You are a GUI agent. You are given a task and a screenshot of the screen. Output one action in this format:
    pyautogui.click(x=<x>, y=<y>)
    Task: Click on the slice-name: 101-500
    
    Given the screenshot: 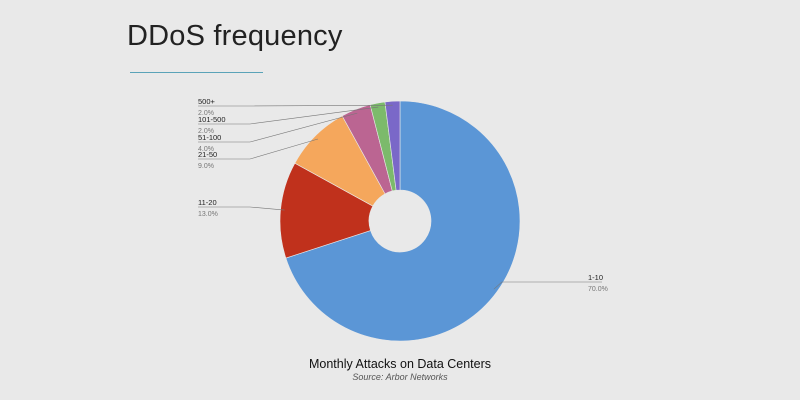 What is the action you would take?
    pyautogui.click(x=212, y=119)
    